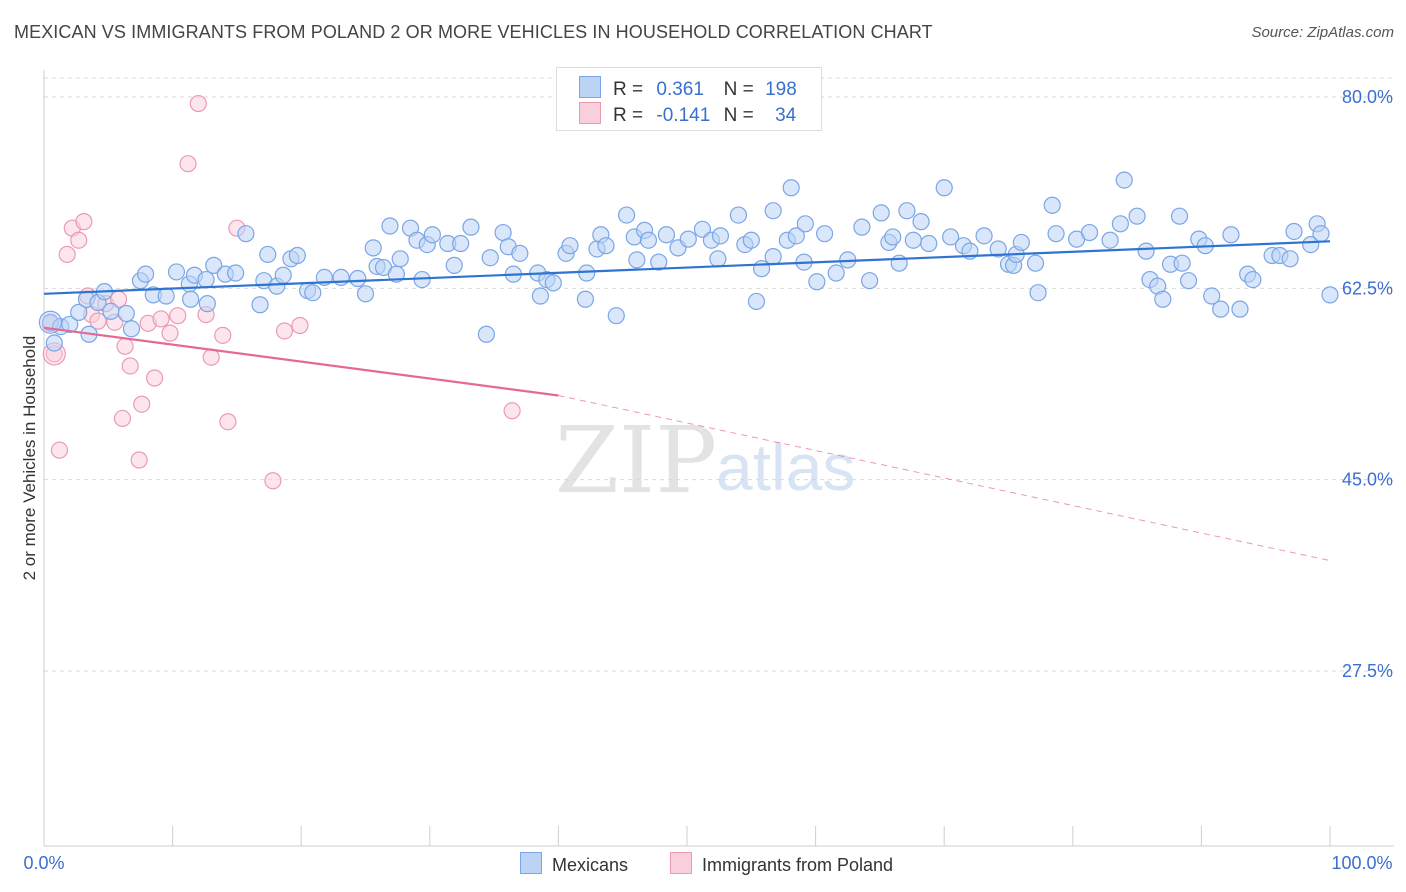 The width and height of the screenshot is (1406, 892). I want to click on legend-r-label: R =, so click(628, 89).